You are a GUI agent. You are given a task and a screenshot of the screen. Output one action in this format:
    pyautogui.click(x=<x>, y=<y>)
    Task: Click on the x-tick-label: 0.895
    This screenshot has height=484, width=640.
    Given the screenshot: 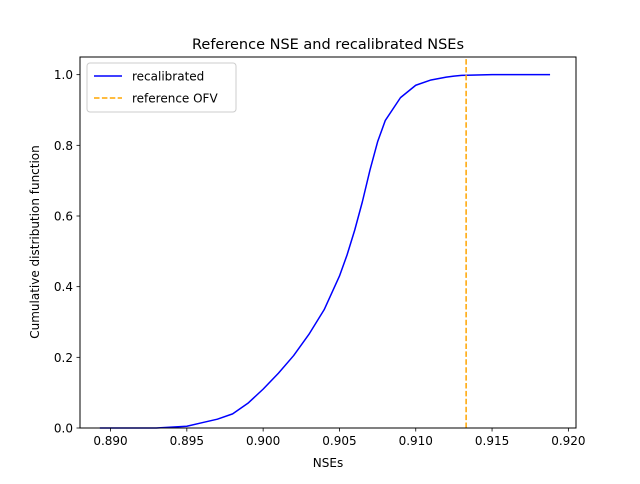 What is the action you would take?
    pyautogui.click(x=187, y=441)
    